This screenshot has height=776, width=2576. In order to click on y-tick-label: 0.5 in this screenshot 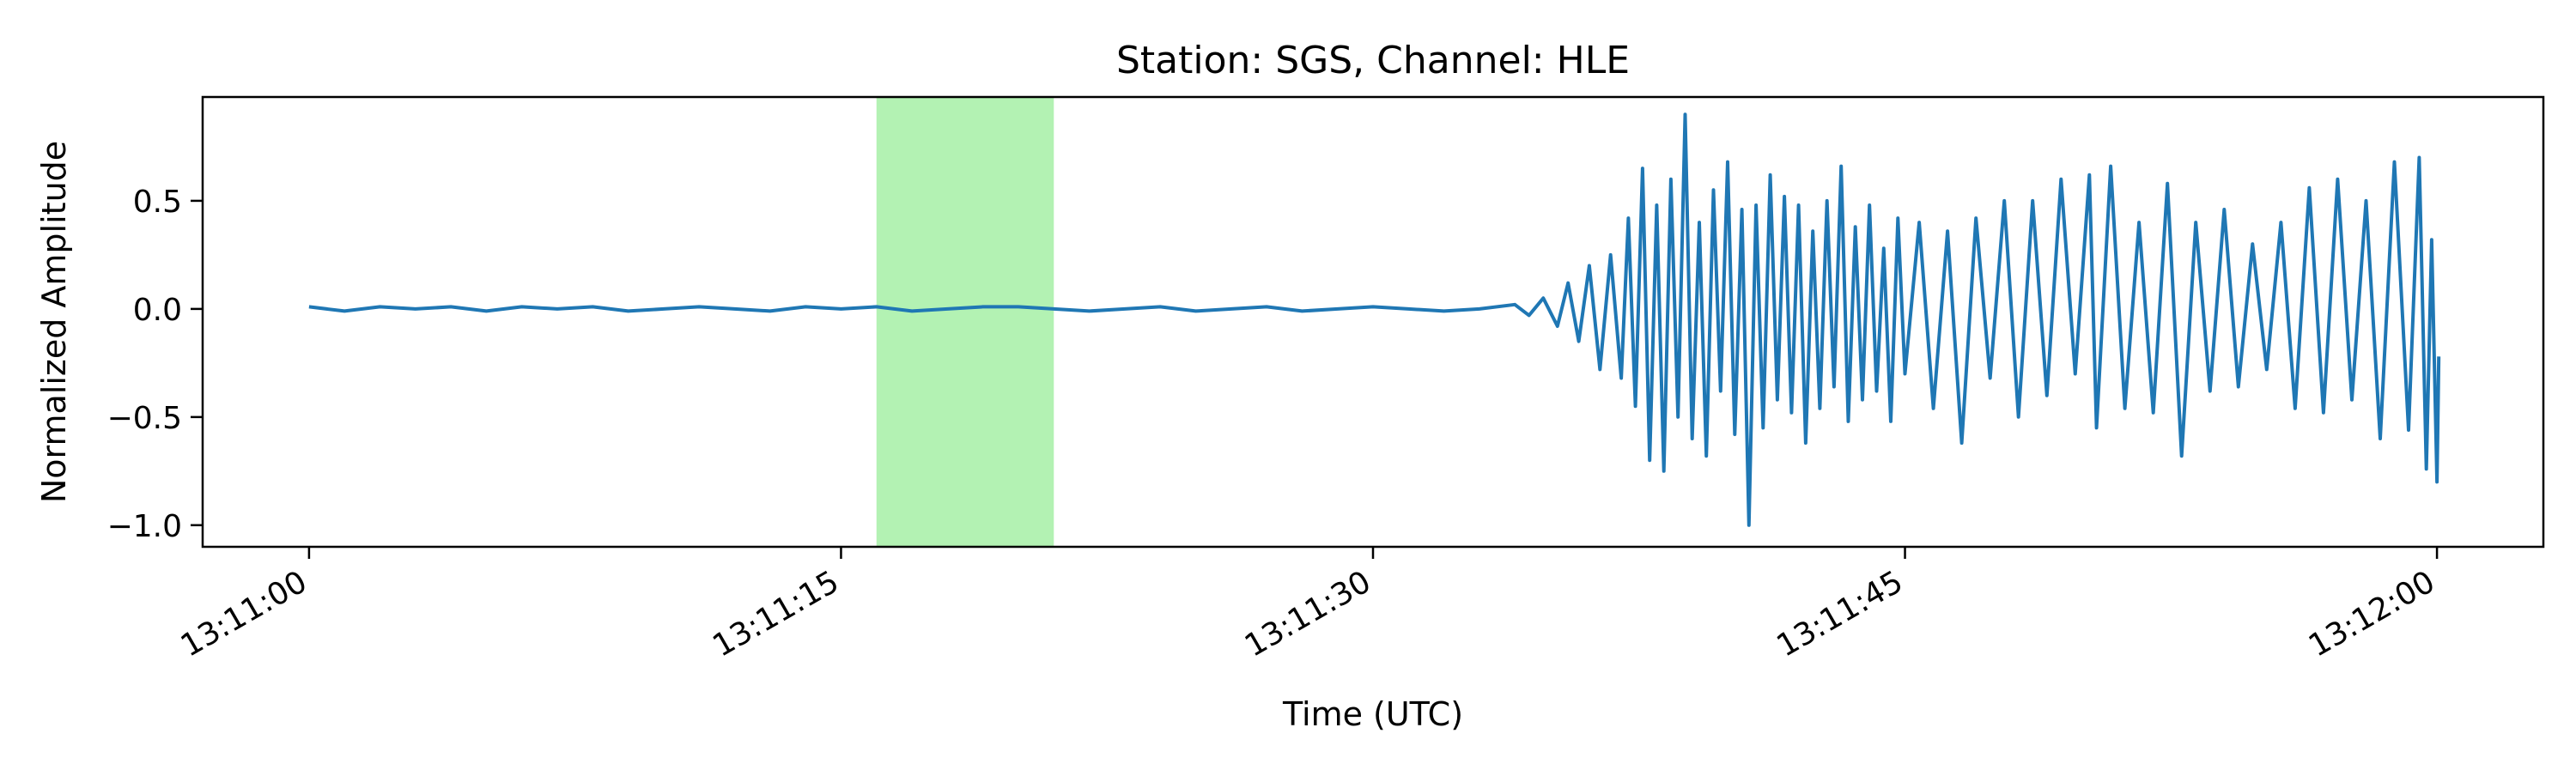, I will do `click(158, 203)`.